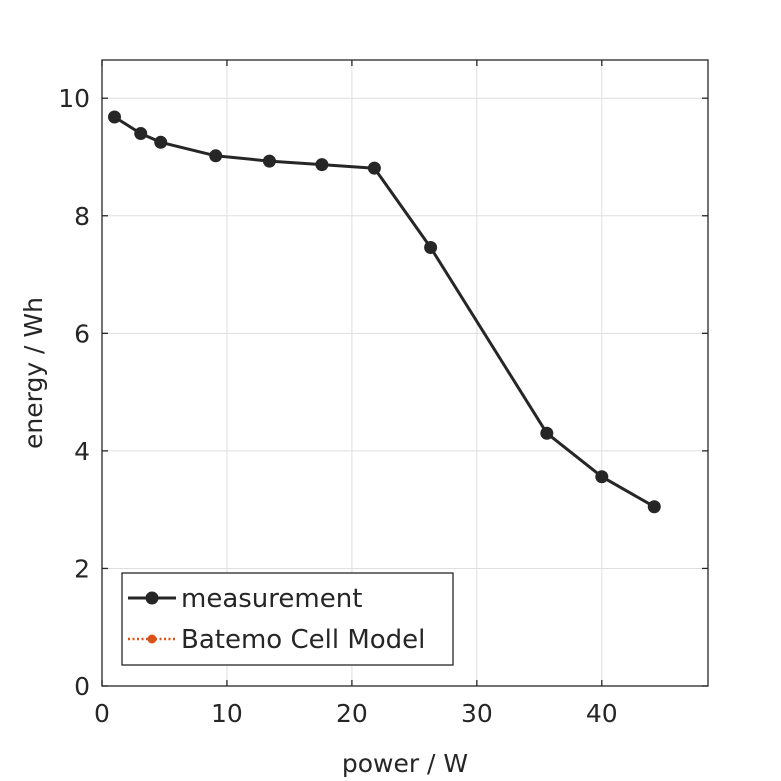 This screenshot has height=781, width=781. Describe the element at coordinates (82, 451) in the screenshot. I see `y-tick-label: 4` at that location.